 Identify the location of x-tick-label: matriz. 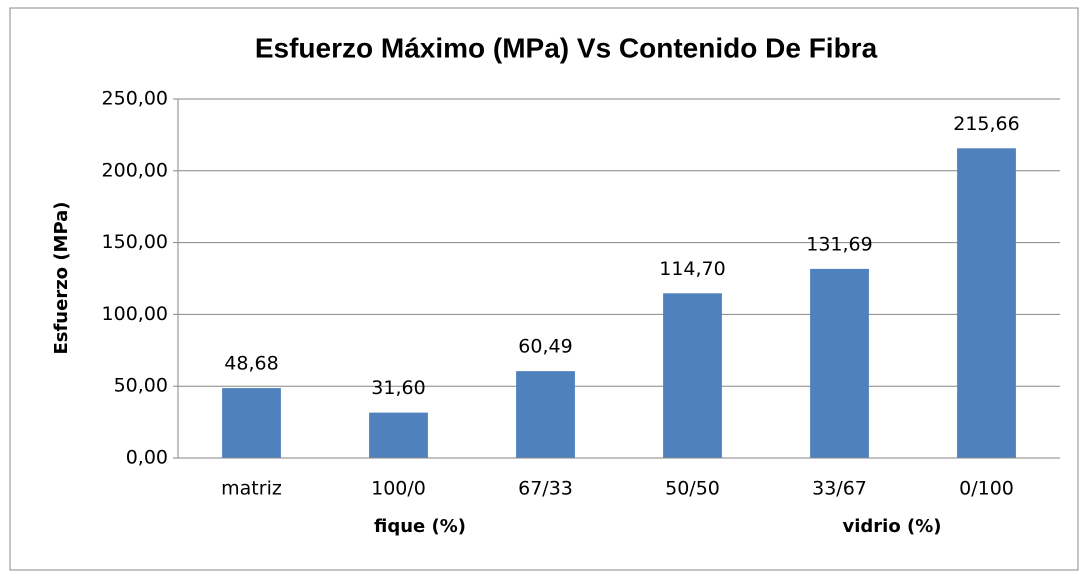
(251, 489).